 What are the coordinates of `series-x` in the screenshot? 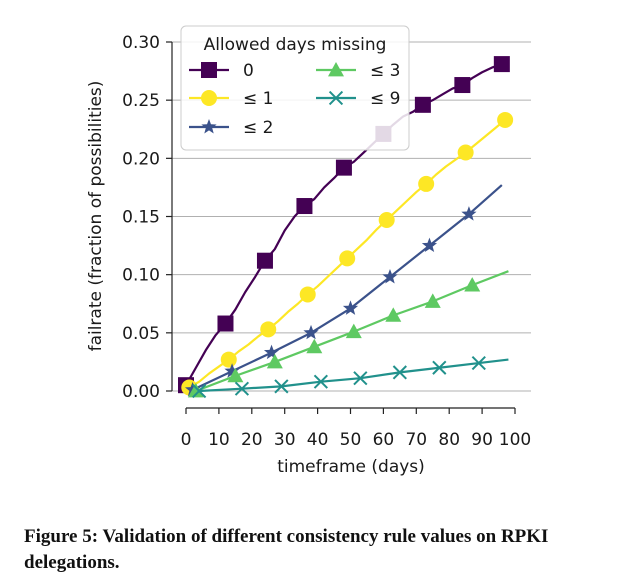 It's located at (350, 377).